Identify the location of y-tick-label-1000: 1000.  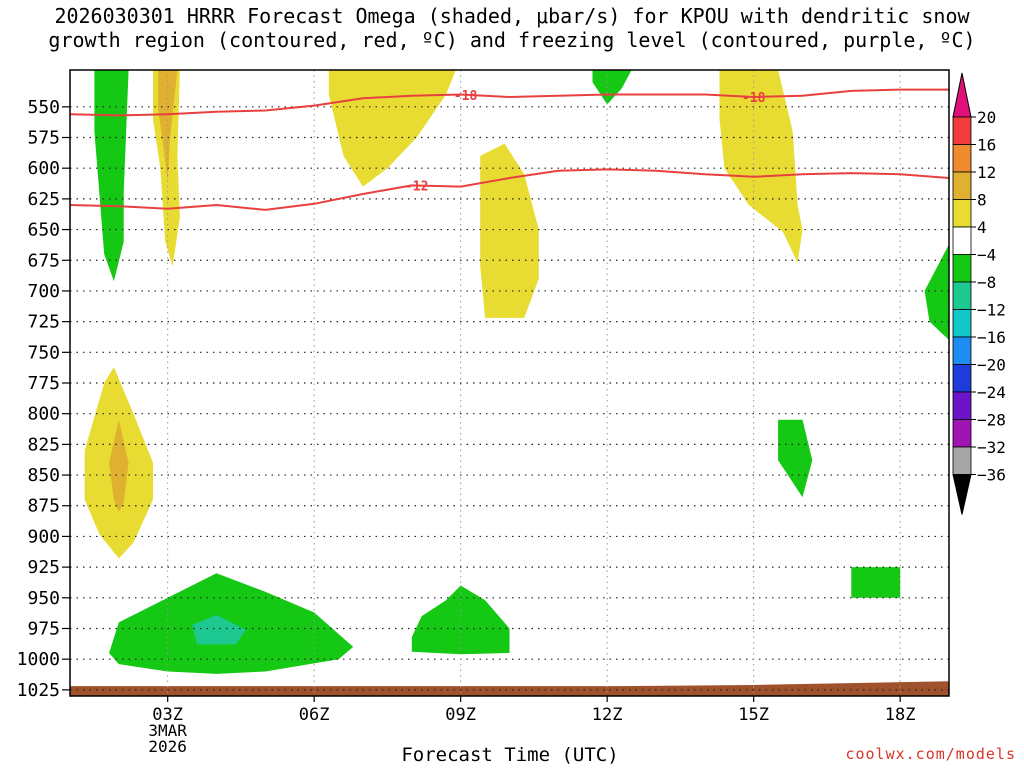
(38, 659).